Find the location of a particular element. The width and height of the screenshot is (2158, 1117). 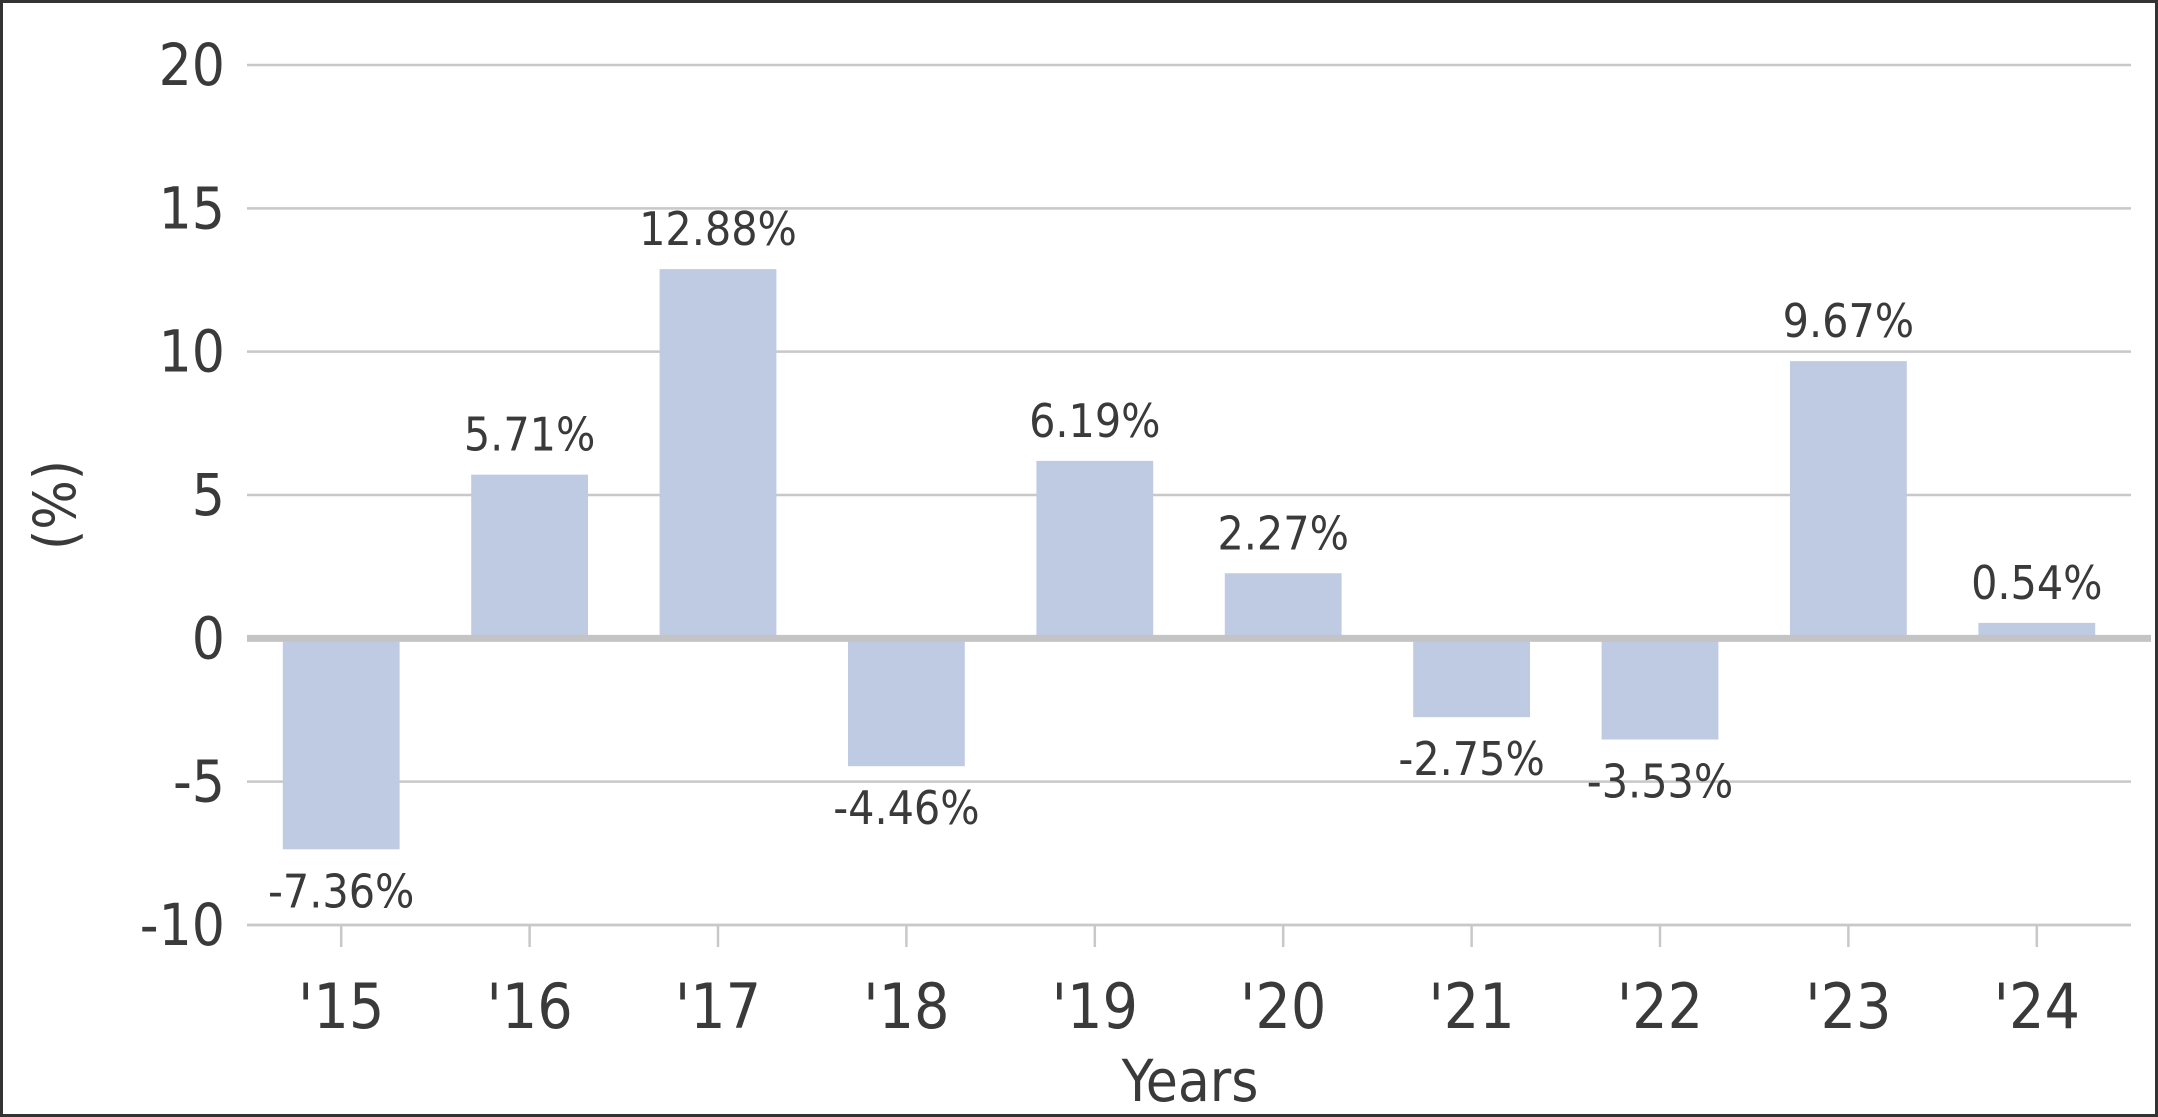

data-label: 6.19% is located at coordinates (1094, 421).